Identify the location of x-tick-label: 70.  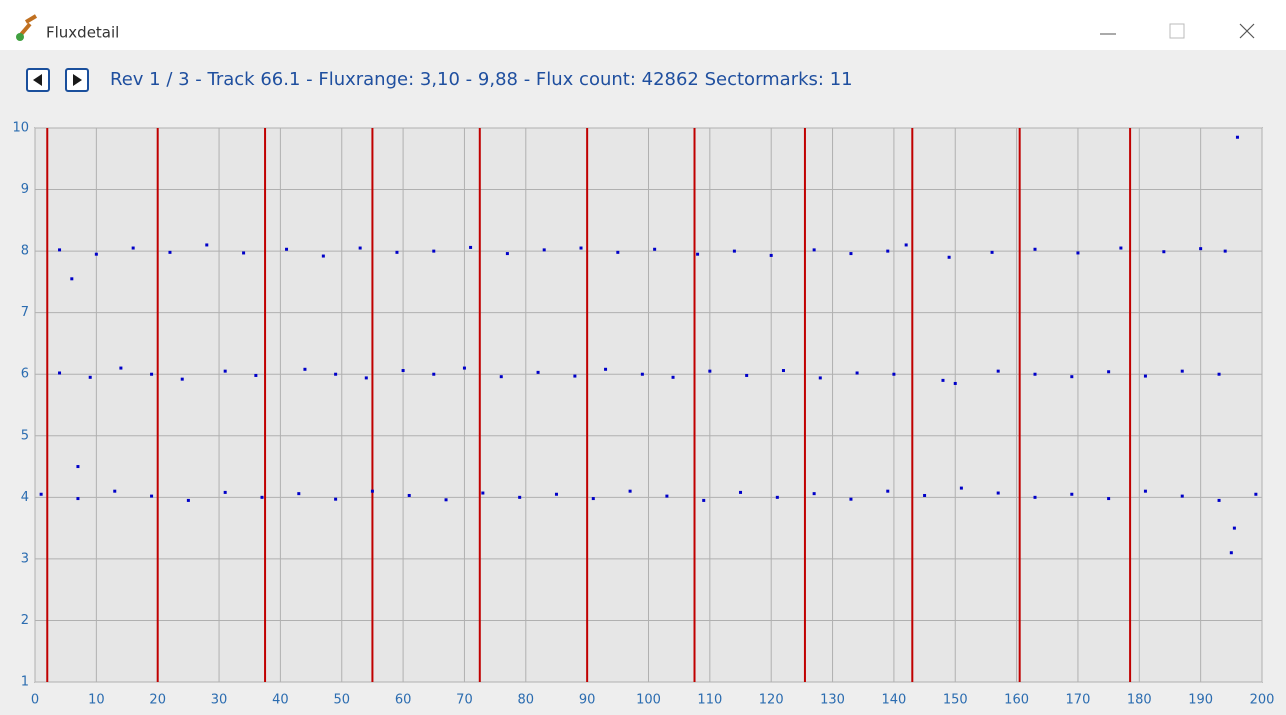
(464, 700).